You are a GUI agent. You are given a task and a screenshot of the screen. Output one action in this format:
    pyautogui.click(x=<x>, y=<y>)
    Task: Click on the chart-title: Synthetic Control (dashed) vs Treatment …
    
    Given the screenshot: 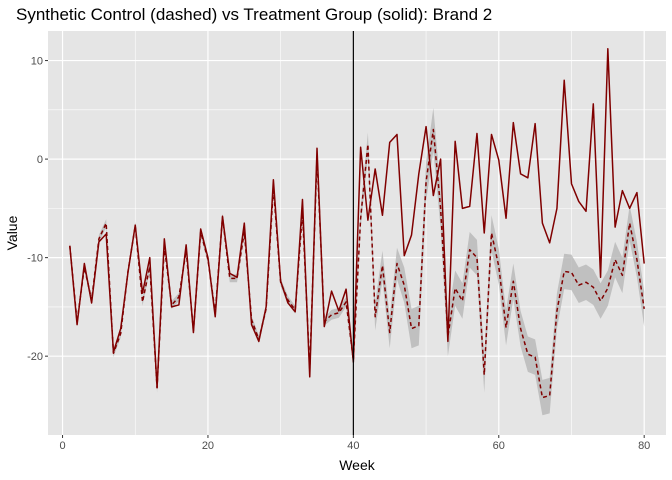 What is the action you would take?
    pyautogui.click(x=254, y=14)
    